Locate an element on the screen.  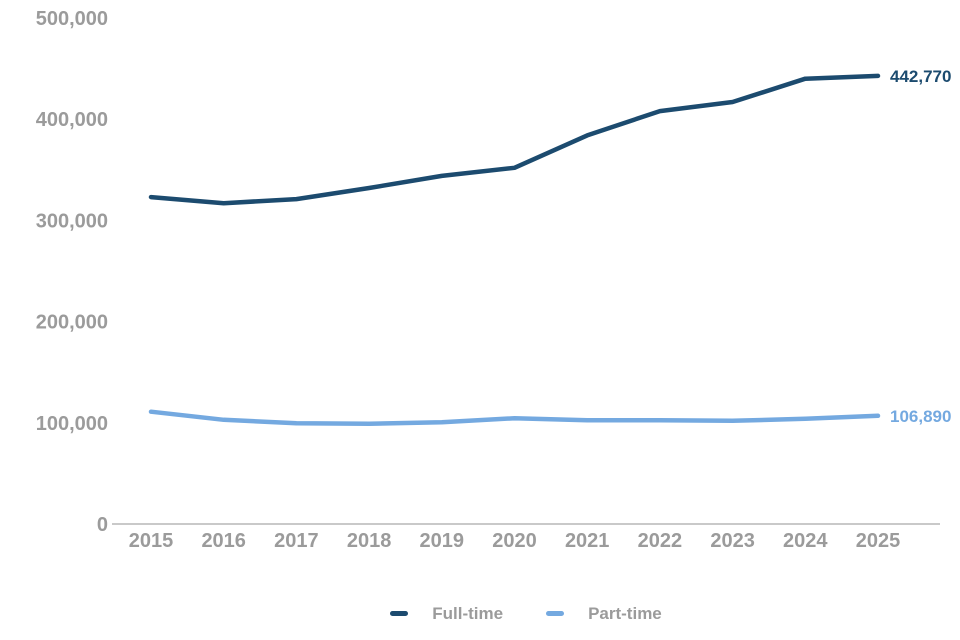
legend-item-full-time: Full-time is located at coordinates (446, 613).